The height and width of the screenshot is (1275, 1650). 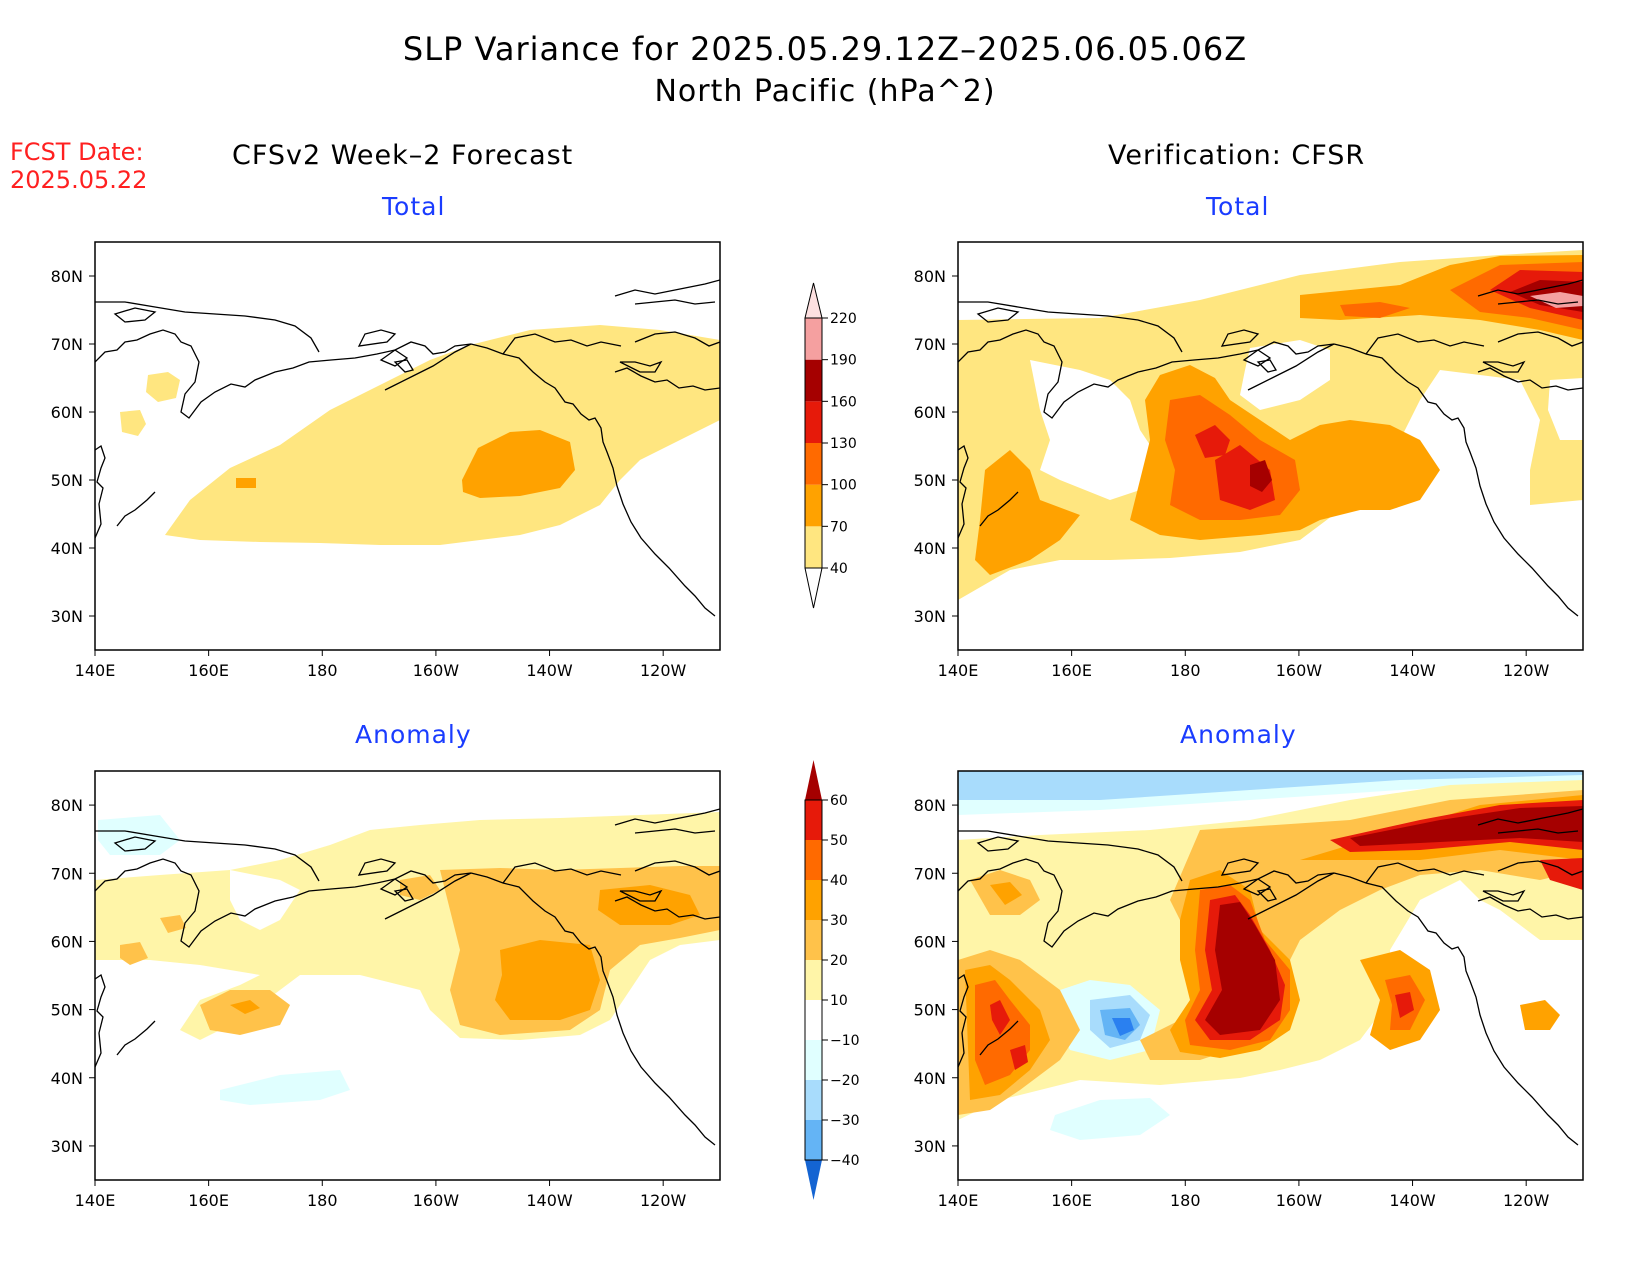 I want to click on frame-top-left, so click(x=407, y=446).